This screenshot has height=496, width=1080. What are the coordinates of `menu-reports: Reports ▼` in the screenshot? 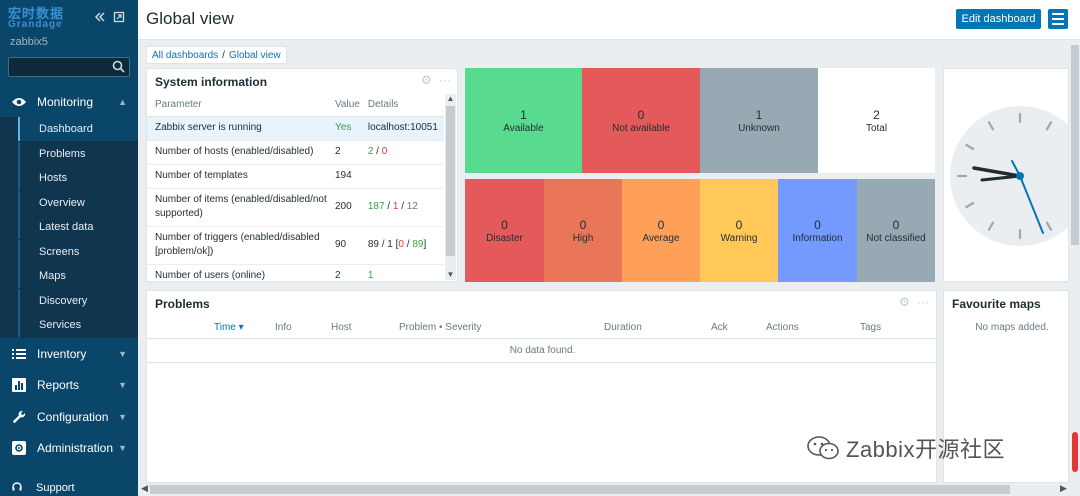 It's located at (69, 385).